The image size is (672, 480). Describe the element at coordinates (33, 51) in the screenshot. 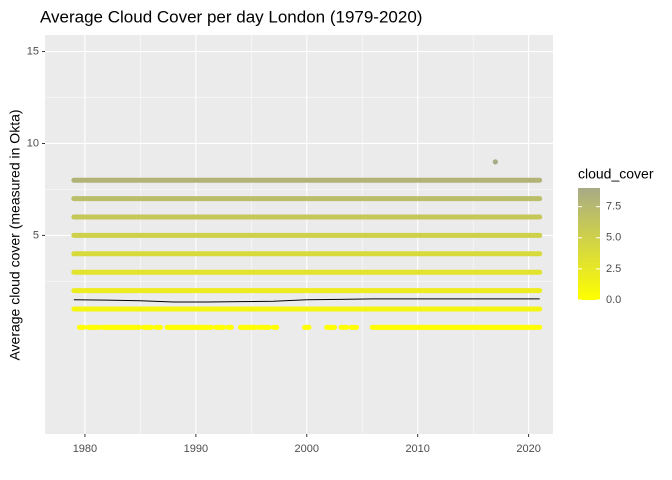

I see `y-tick-label: 15` at that location.